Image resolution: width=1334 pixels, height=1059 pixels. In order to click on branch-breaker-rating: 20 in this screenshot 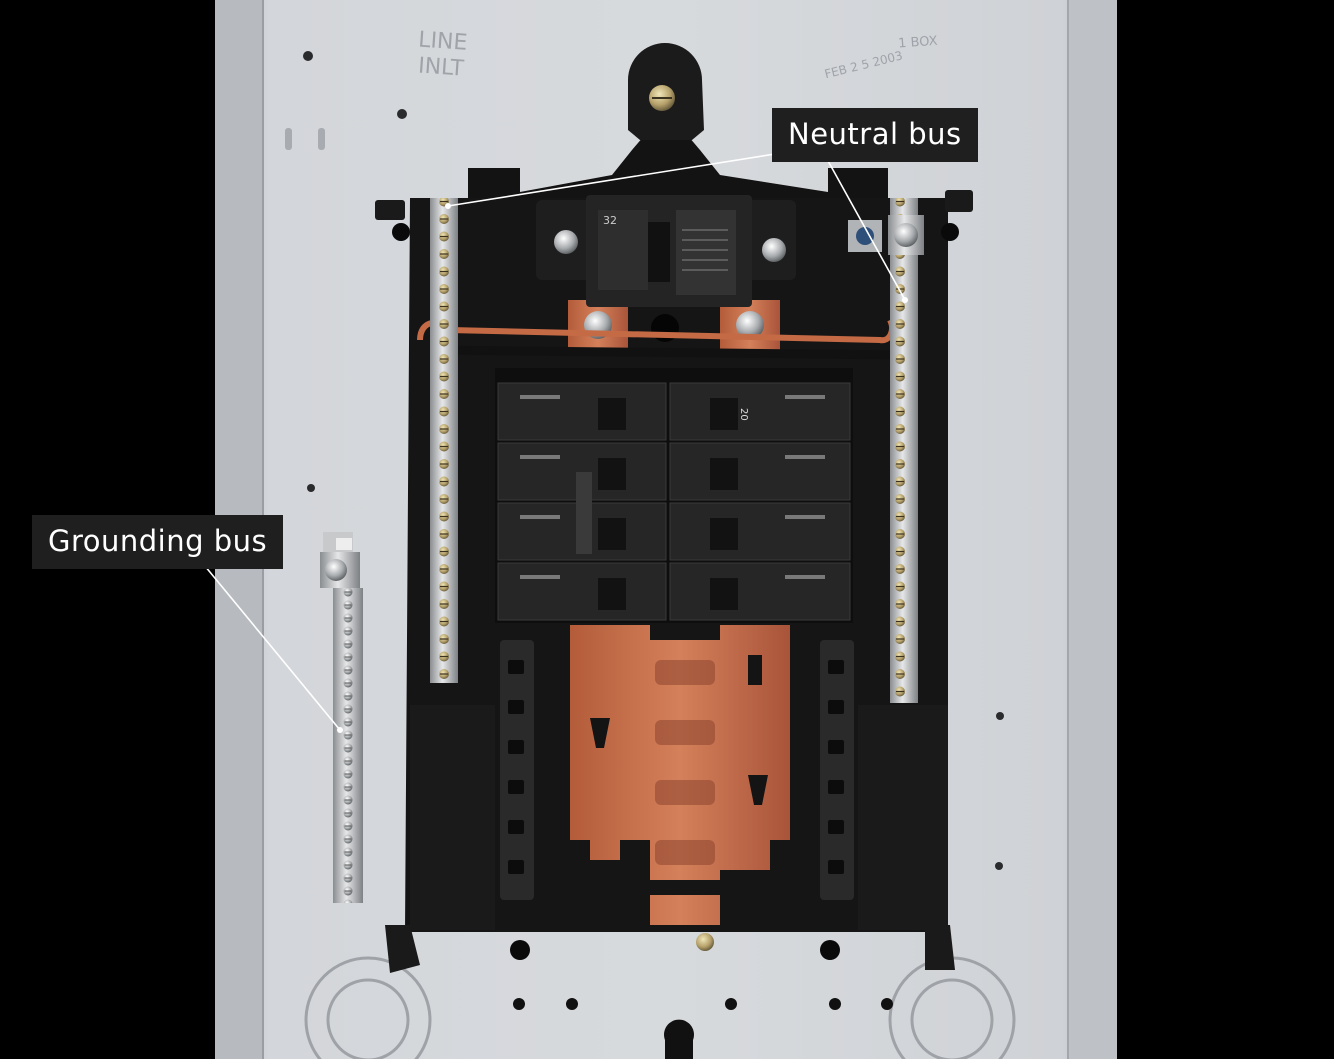, I will do `click(743, 414)`.